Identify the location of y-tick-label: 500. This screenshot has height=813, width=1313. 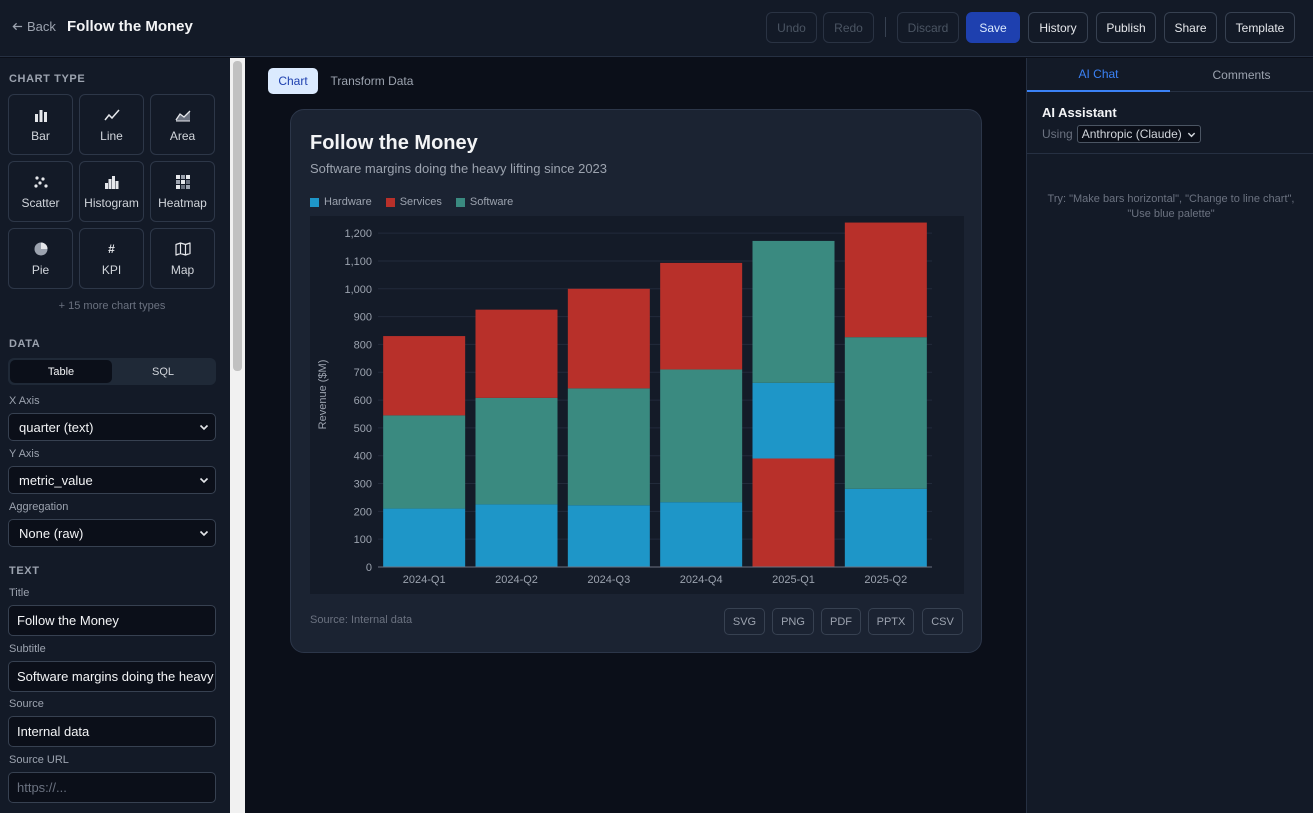
(363, 429).